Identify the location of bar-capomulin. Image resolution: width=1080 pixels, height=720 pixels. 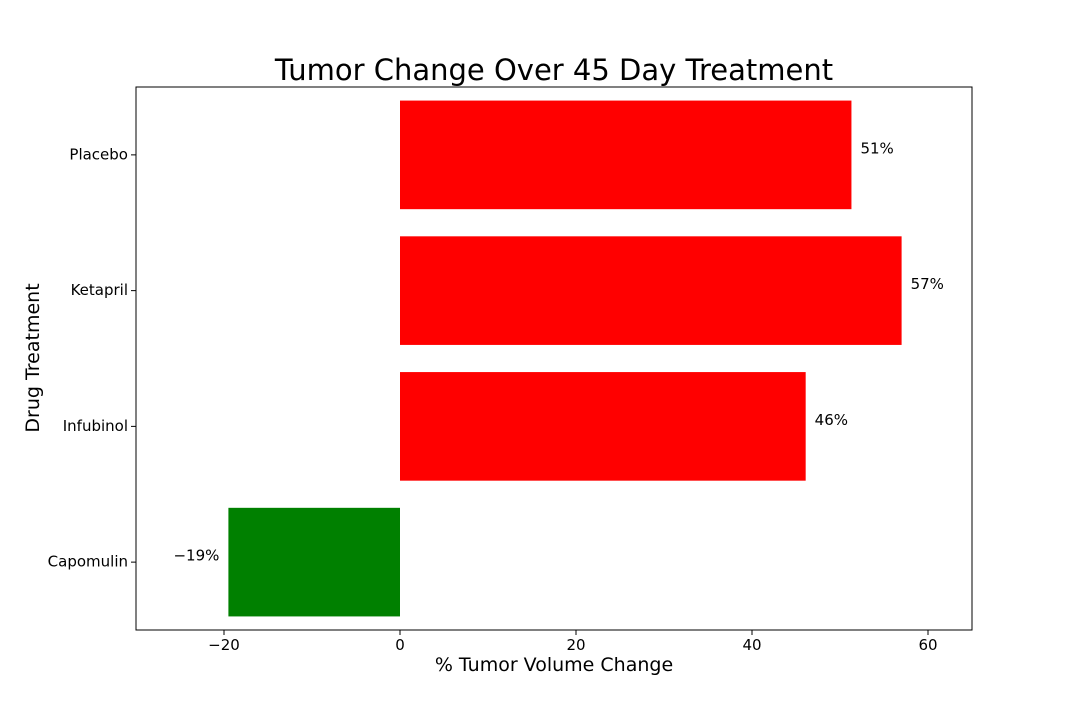
(314, 562).